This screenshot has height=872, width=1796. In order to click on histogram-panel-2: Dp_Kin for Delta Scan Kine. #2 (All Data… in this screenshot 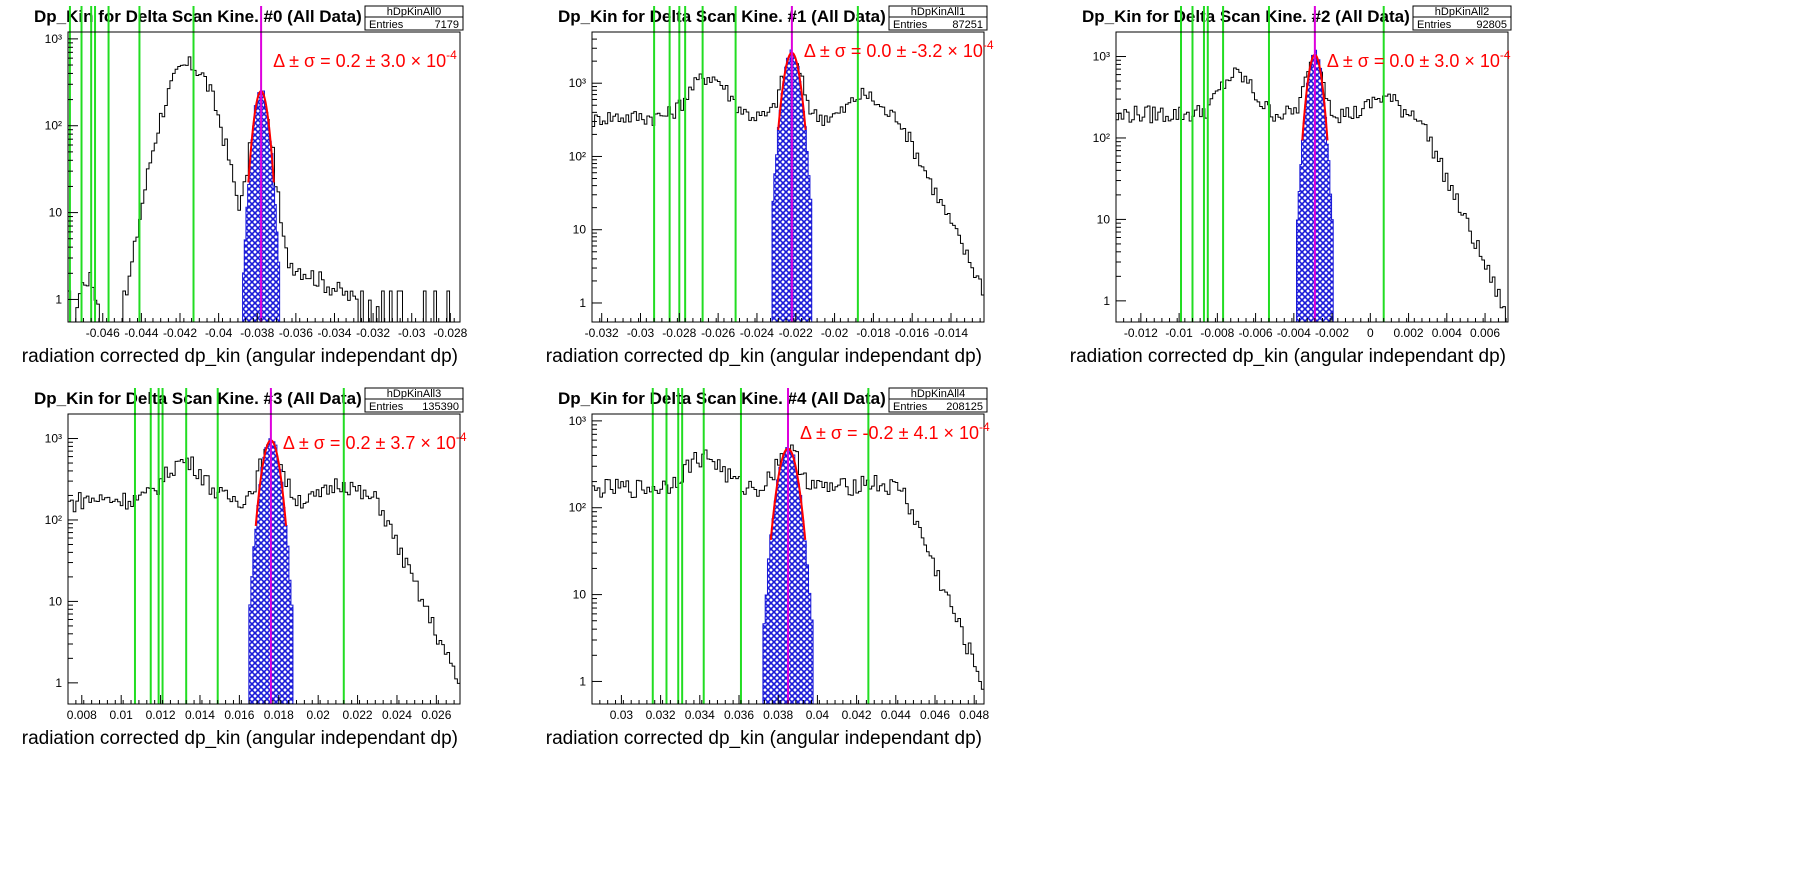, I will do `click(1291, 186)`.